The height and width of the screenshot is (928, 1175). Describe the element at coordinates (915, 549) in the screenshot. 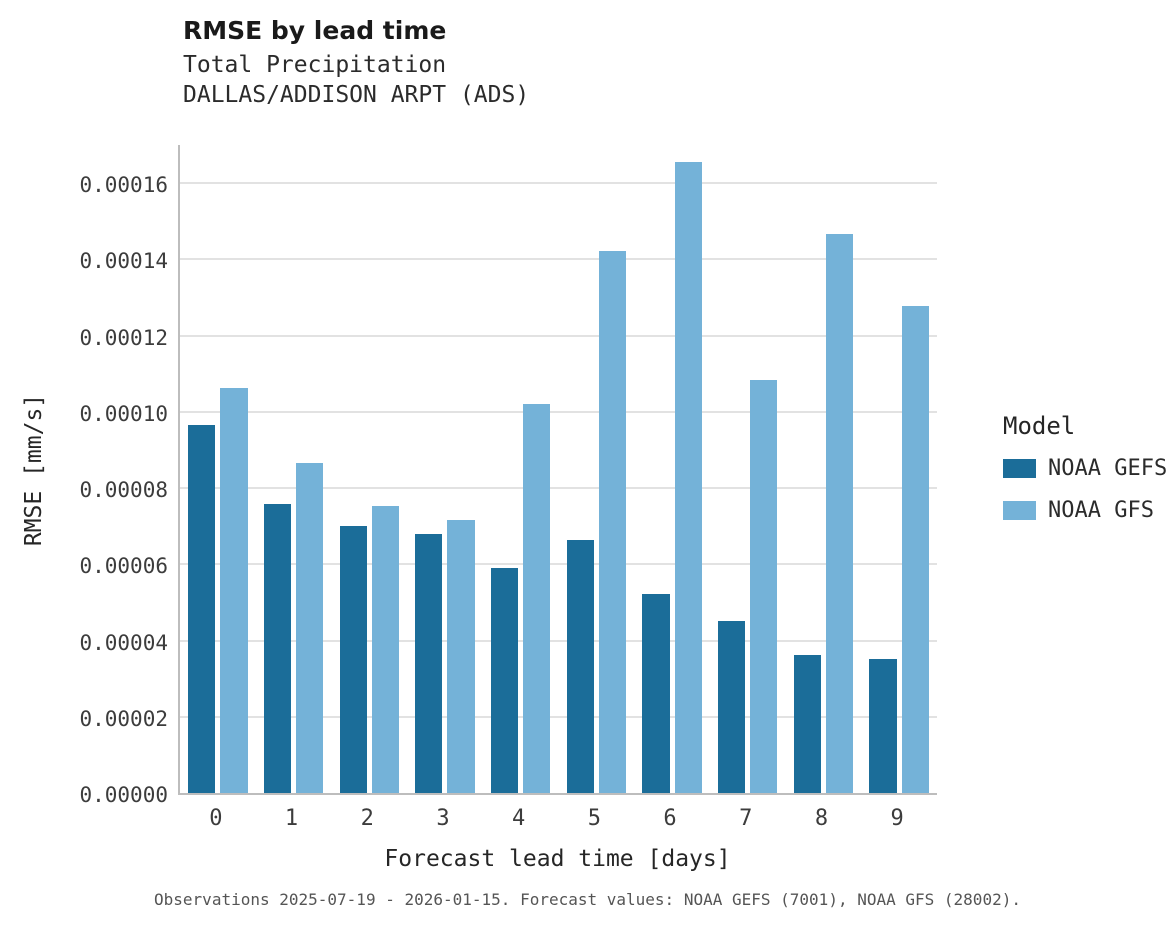

I see `bar-noaa-gfs-day9` at that location.